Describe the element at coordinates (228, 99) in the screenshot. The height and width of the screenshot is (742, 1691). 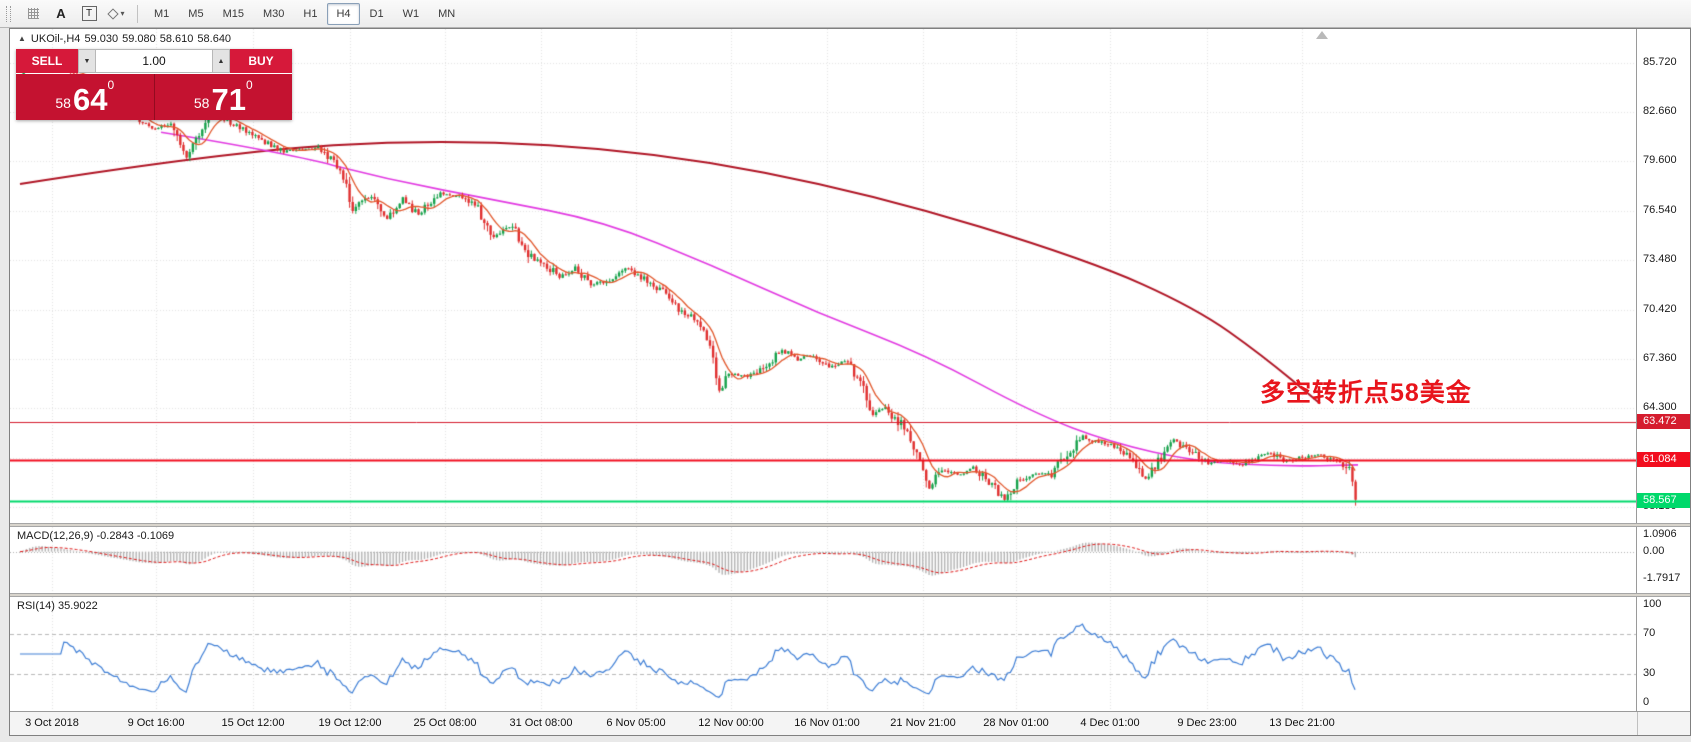
I see `buy-price-pips: 71` at that location.